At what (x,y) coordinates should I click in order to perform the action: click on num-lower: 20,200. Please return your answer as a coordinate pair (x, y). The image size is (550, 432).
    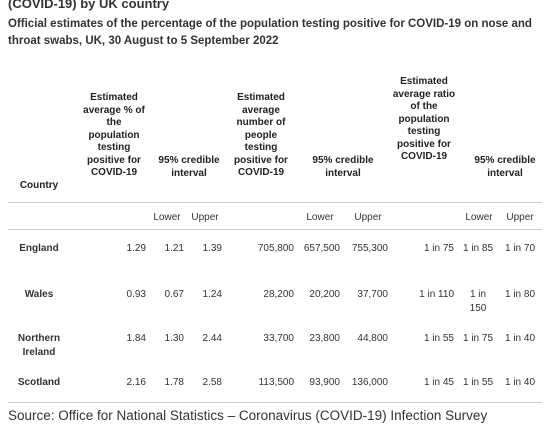
    Looking at the image, I should click on (324, 294).